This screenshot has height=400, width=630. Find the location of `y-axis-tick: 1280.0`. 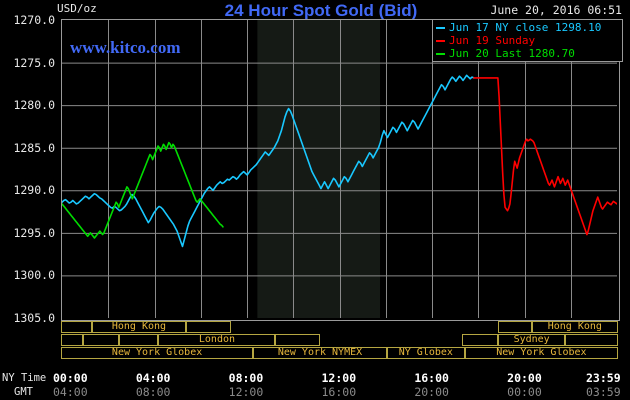

y-axis-tick: 1280.0 is located at coordinates (34, 105).